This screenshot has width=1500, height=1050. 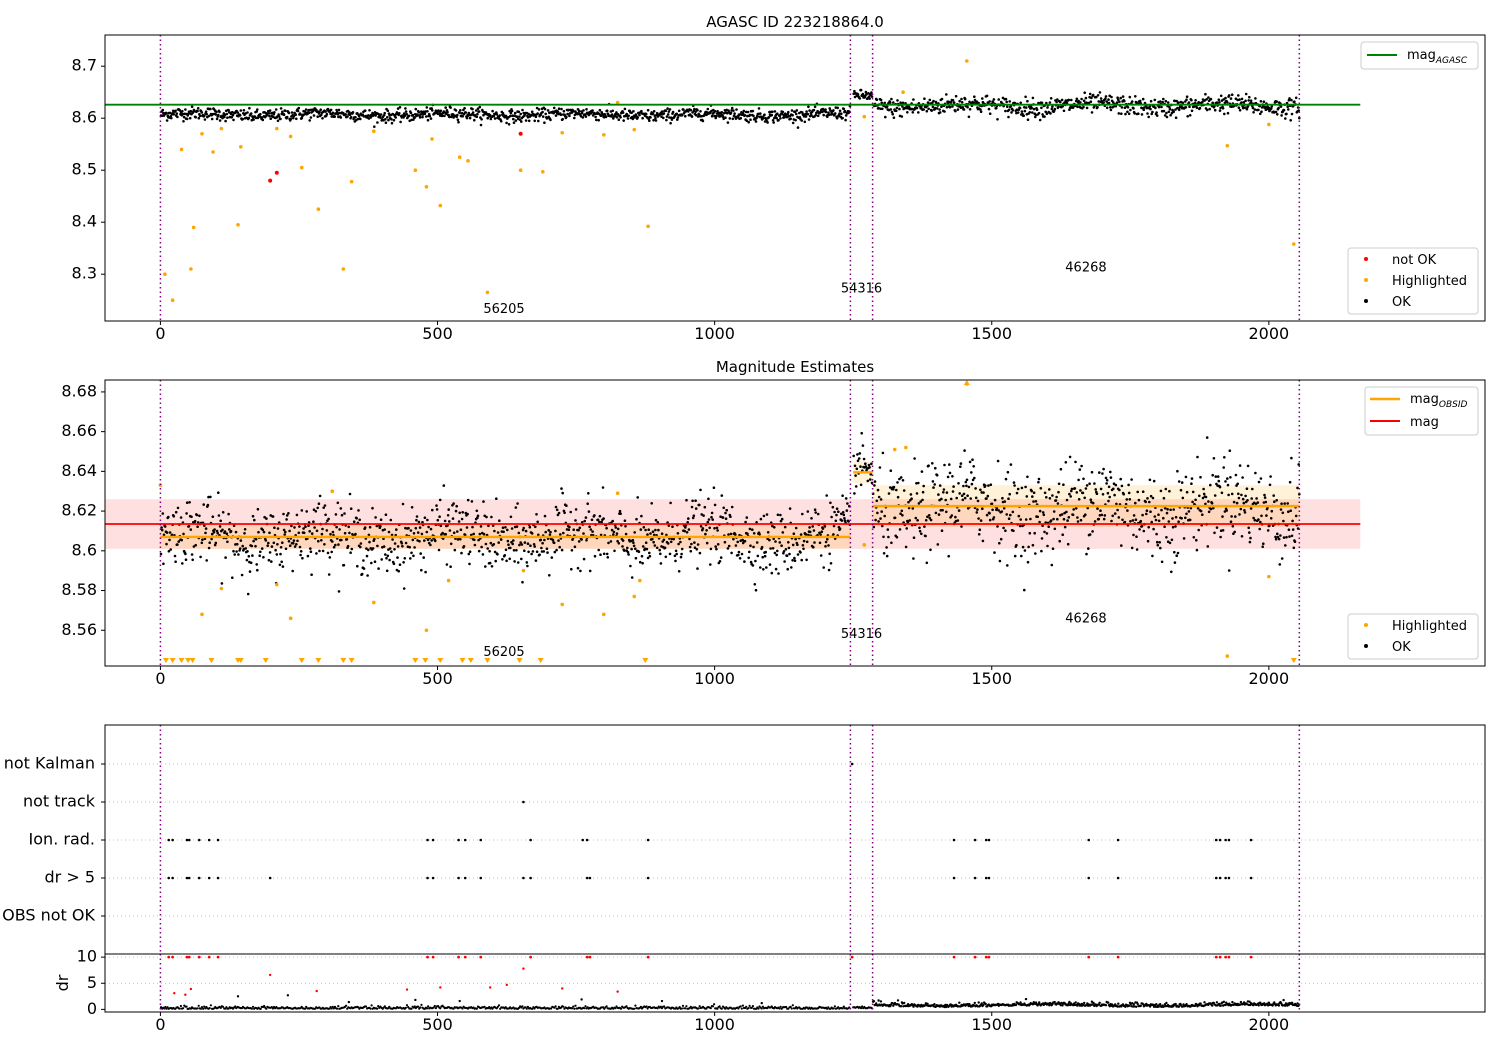 What do you see at coordinates (1366, 301) in the screenshot?
I see `legend-marker-ok` at bounding box center [1366, 301].